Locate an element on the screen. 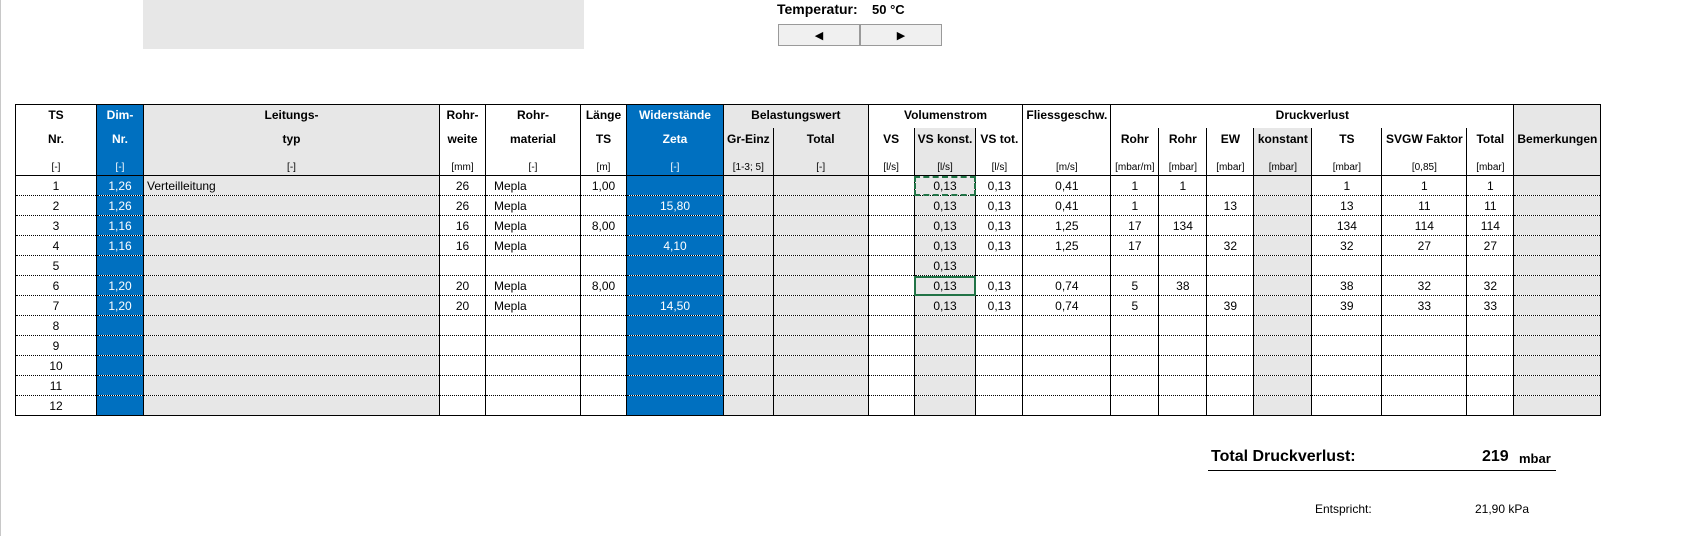 This screenshot has height=536, width=1706. cell-ts-nr: 8 is located at coordinates (56, 325).